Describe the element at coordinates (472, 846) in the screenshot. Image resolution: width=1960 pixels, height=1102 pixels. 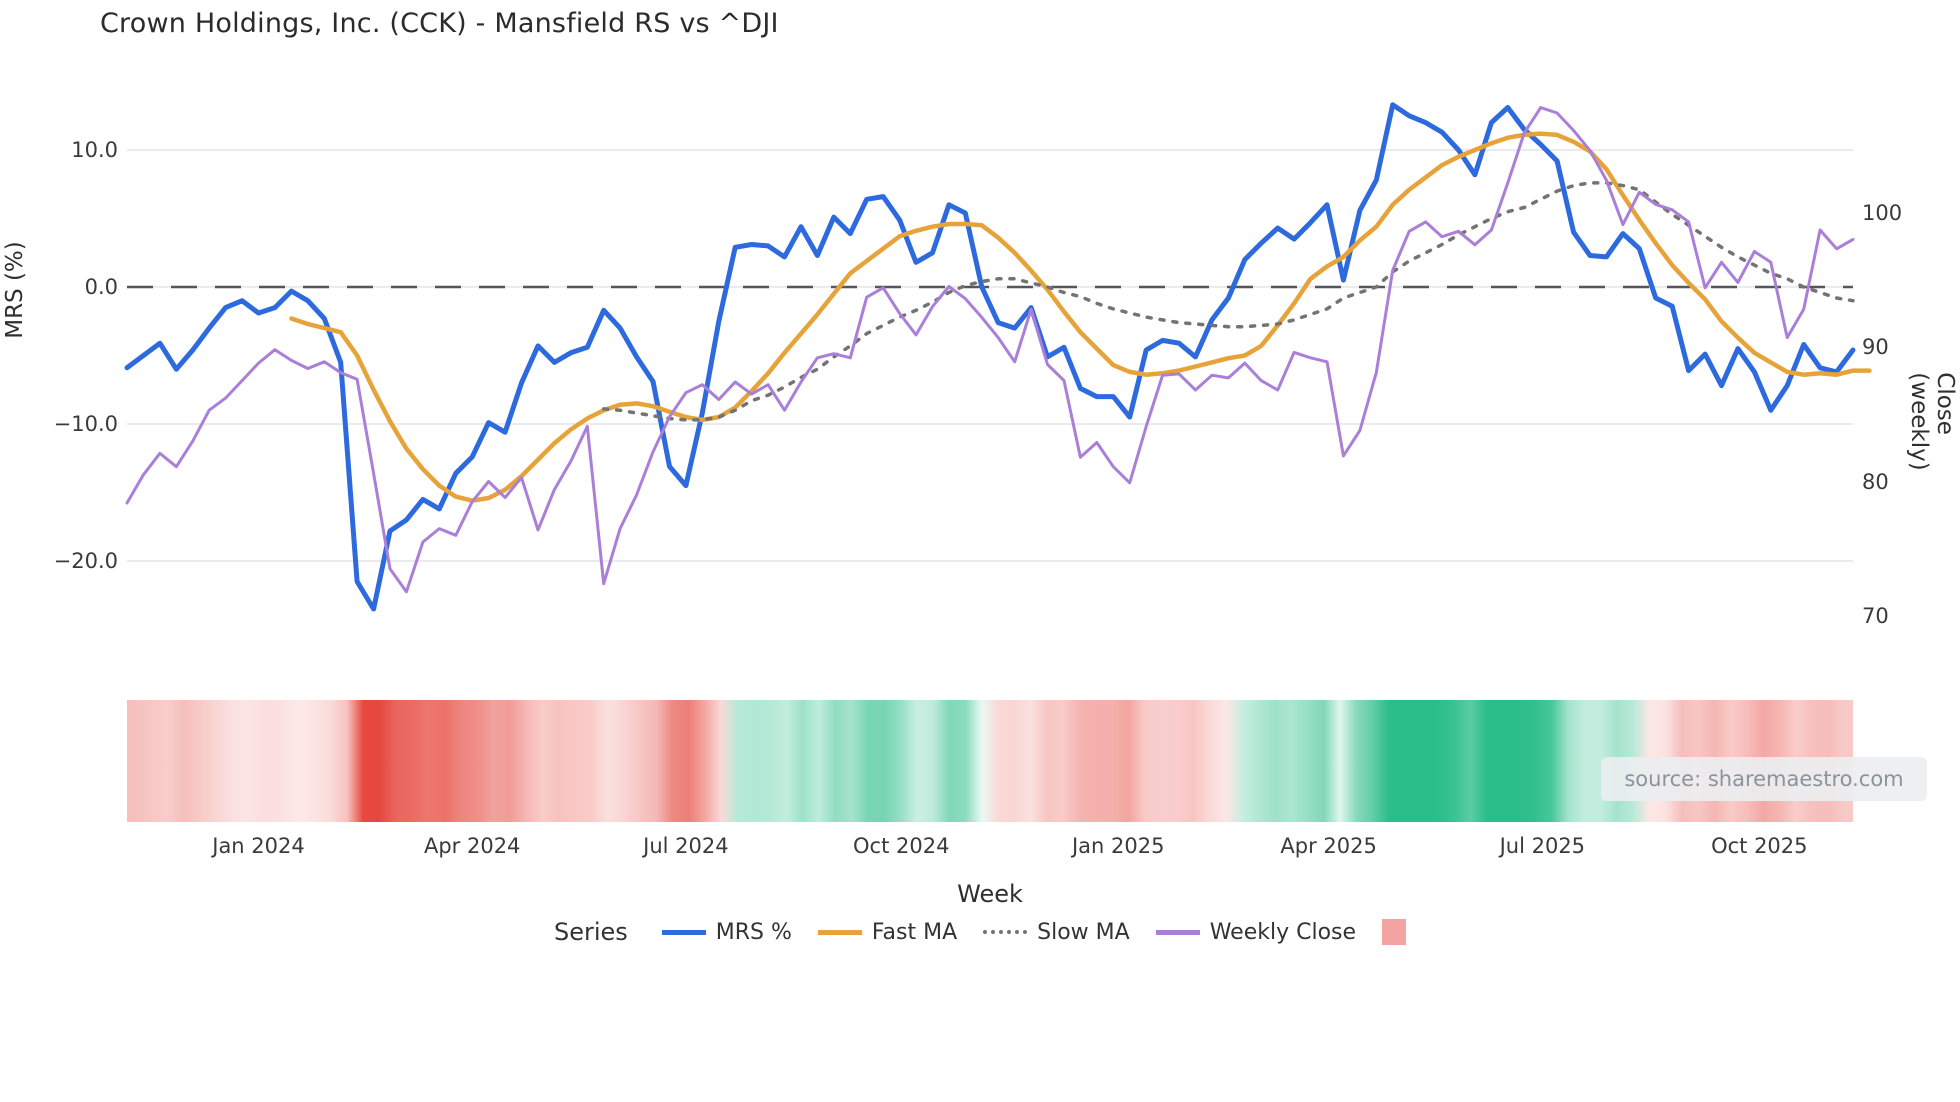
I see `x-tick-Apr-2024: Apr 2024` at that location.